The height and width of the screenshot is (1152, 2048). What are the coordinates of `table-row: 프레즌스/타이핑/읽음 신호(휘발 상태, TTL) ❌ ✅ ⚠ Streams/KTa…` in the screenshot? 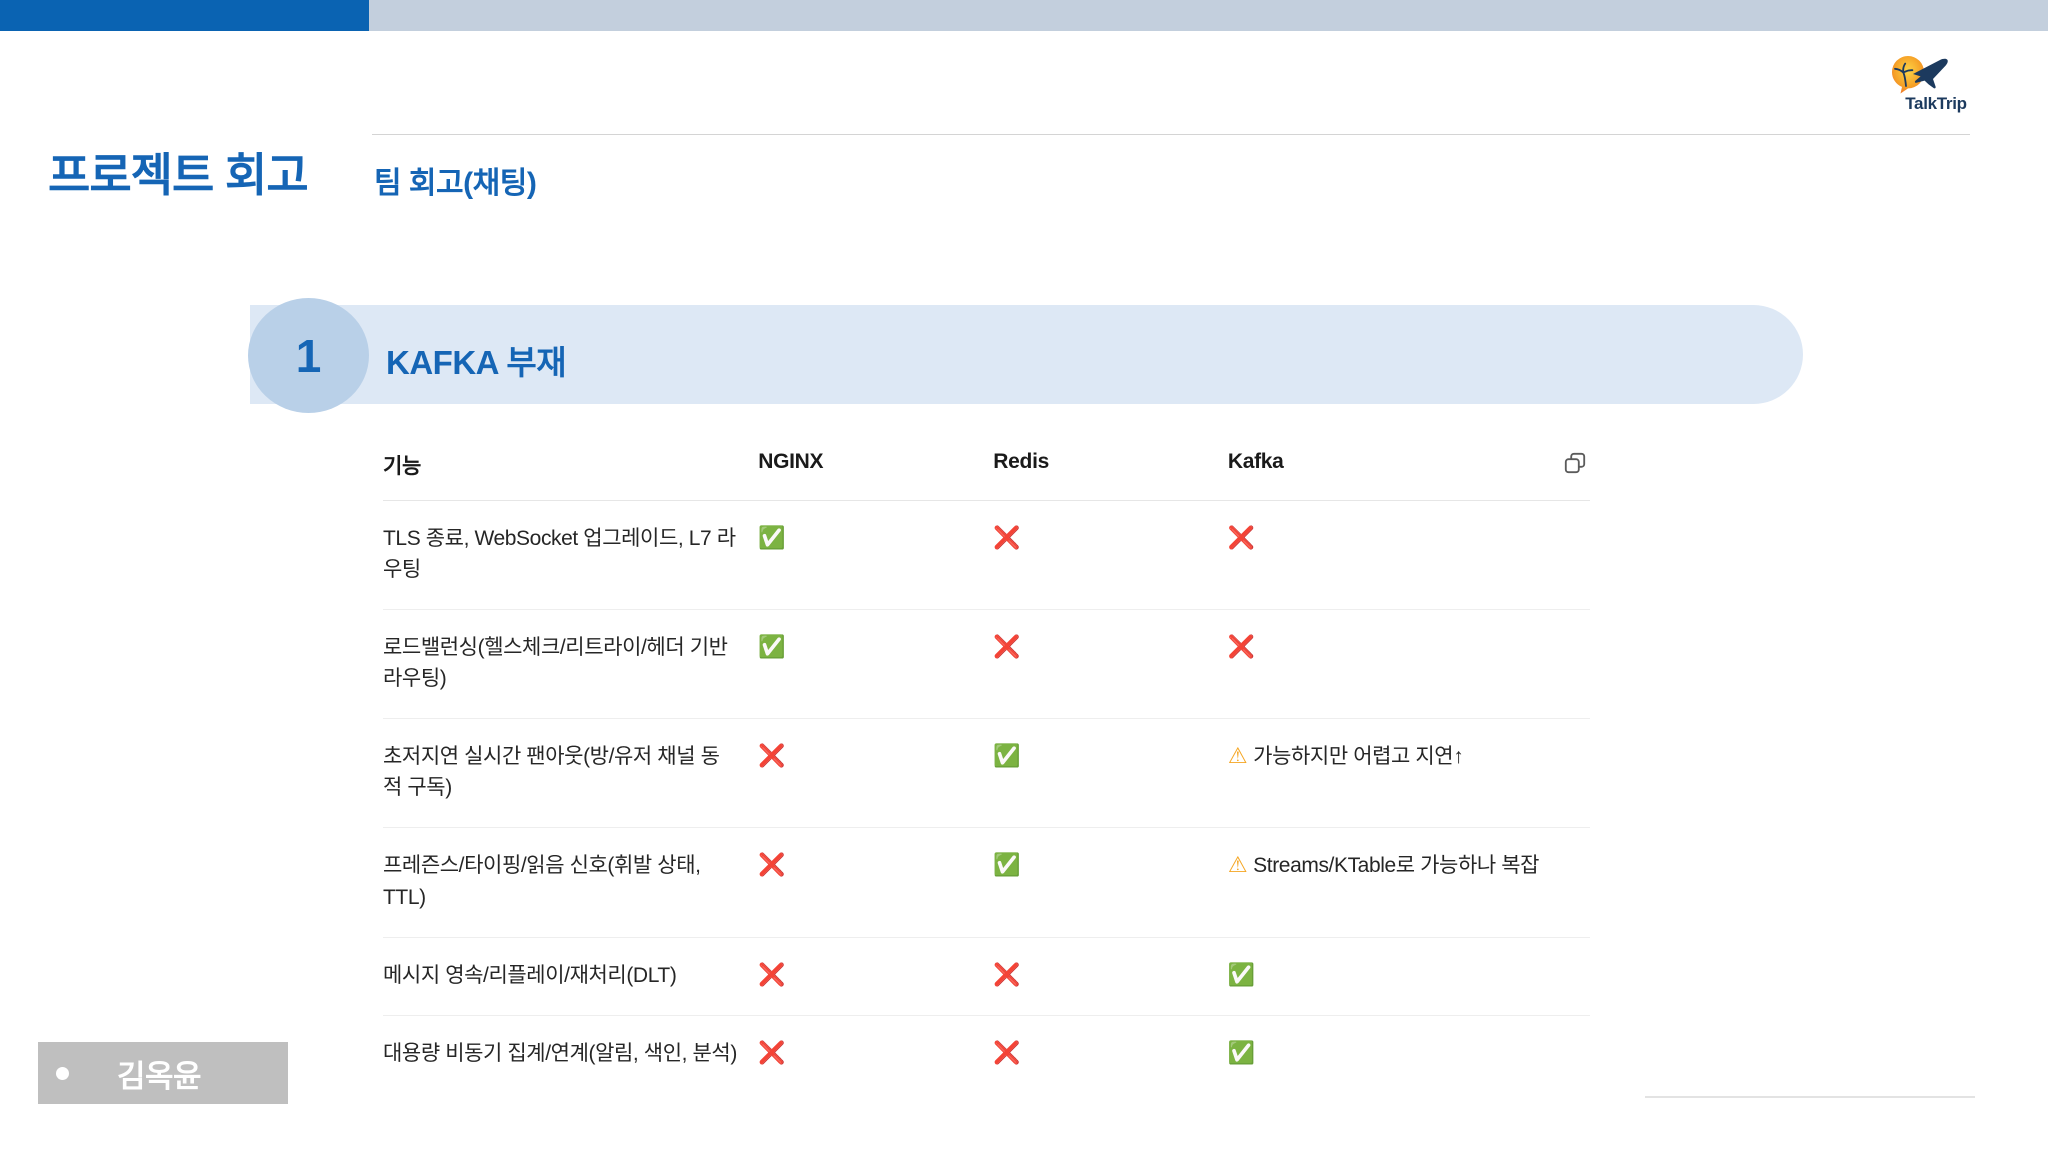 It's located at (986, 882).